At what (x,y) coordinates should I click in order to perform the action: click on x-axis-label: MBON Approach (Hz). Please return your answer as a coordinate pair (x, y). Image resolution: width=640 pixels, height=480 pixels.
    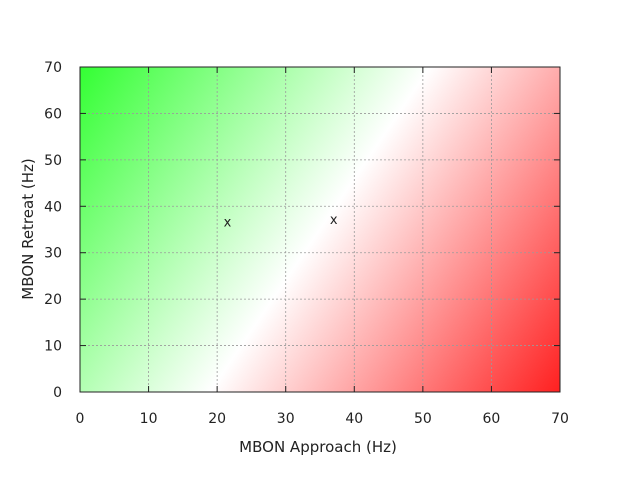
    Looking at the image, I should click on (318, 447).